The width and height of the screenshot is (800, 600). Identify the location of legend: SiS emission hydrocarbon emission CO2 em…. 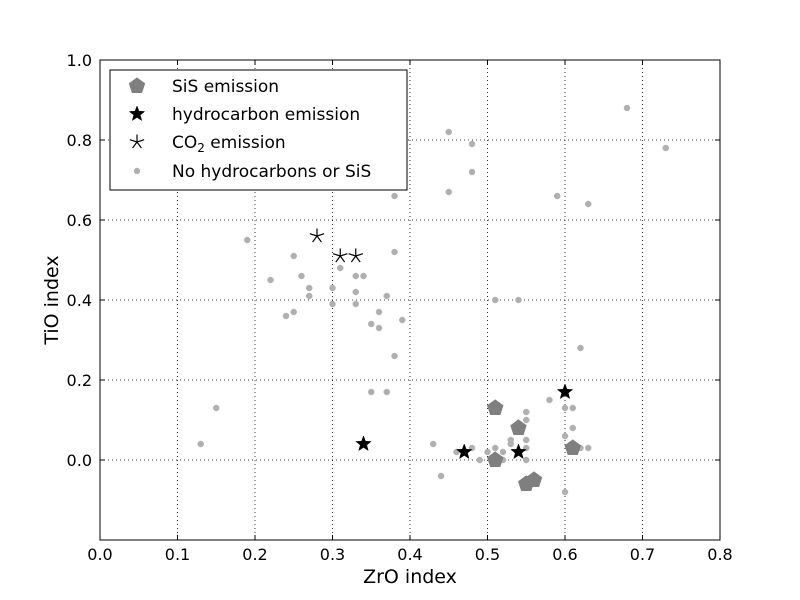
(258, 130).